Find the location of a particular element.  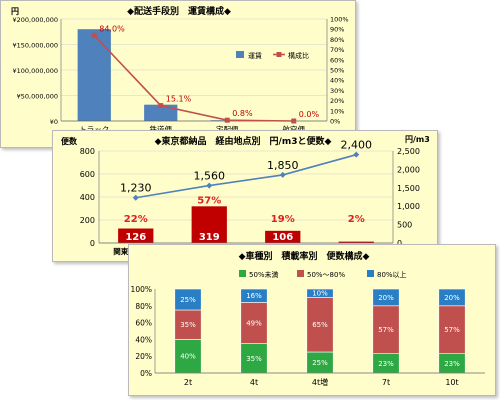

cost-line is located at coordinates (246, 176).